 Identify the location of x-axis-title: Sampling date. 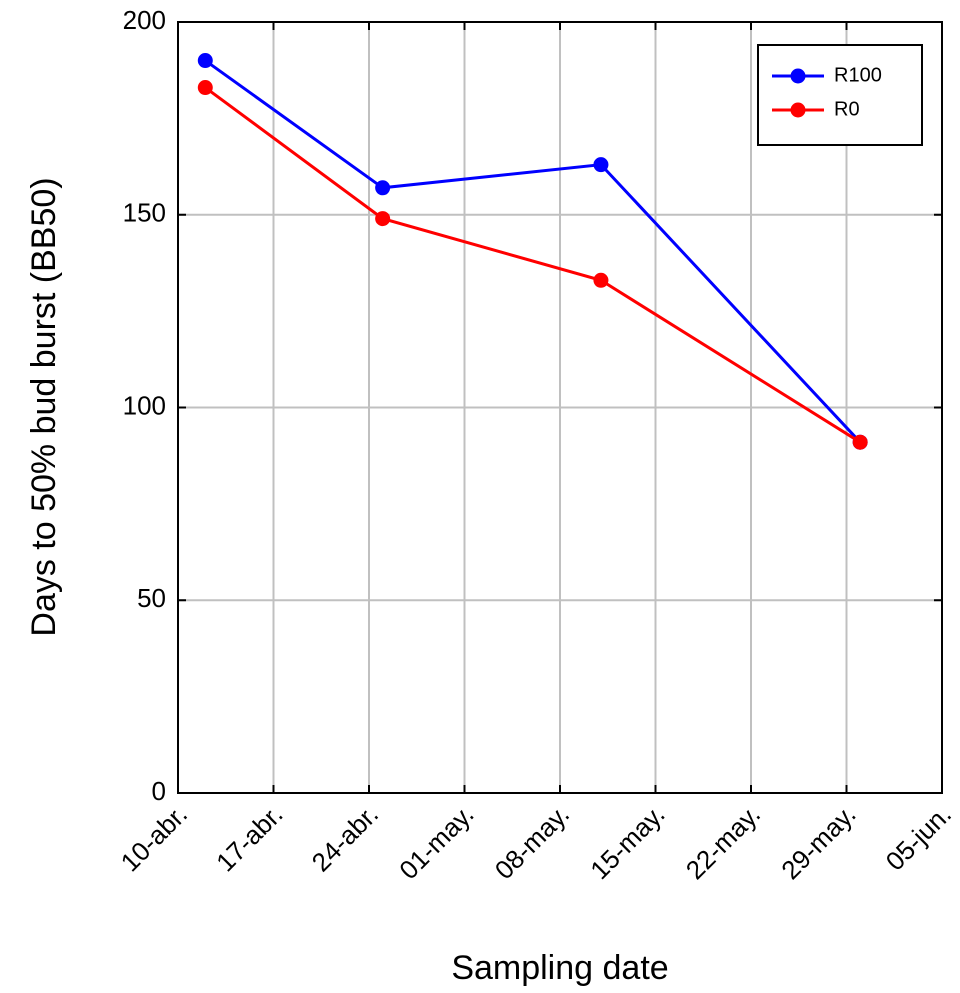
(559, 968).